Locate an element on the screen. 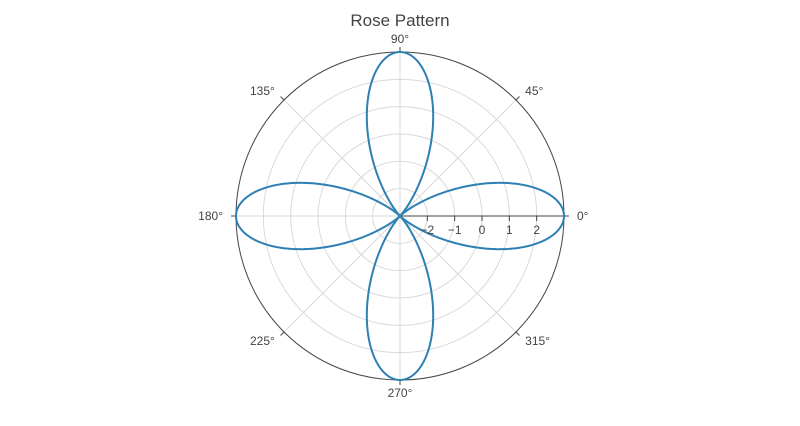  angular-tick-label: 270° is located at coordinates (400, 393).